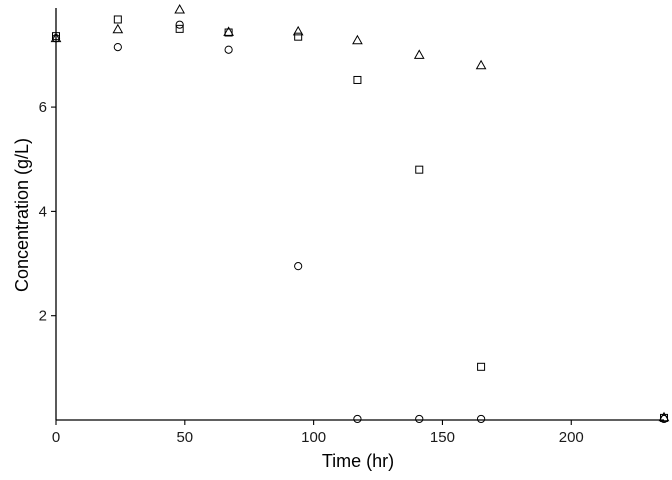  Describe the element at coordinates (43, 211) in the screenshot. I see `y-tick-label-4: 4` at that location.